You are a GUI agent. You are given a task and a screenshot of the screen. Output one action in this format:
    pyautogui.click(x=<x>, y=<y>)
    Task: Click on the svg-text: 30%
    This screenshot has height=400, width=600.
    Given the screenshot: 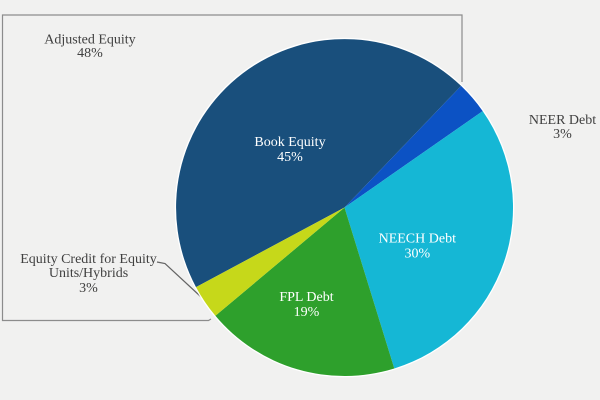 What is the action you would take?
    pyautogui.click(x=417, y=253)
    